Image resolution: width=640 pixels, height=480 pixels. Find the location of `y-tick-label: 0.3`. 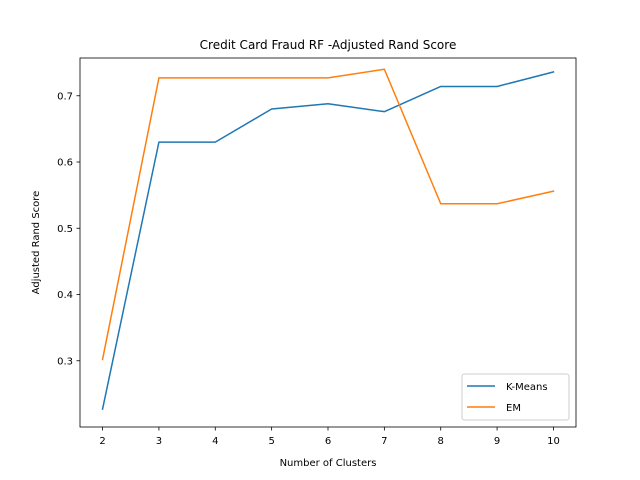

y-tick-label: 0.3 is located at coordinates (65, 361).